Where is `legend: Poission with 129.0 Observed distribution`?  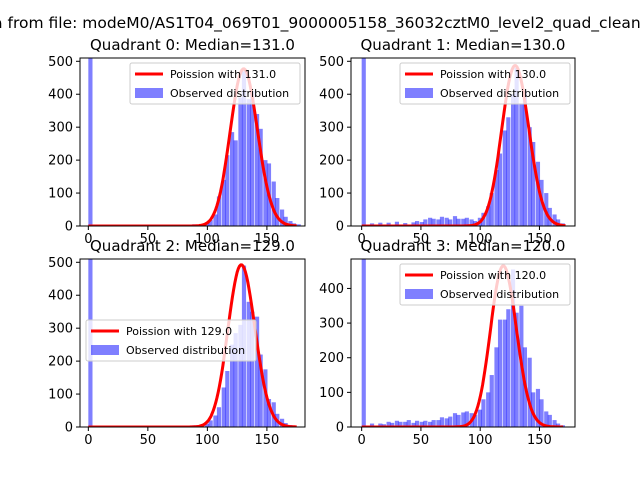
legend: Poission with 129.0 Observed distribution is located at coordinates (171, 340).